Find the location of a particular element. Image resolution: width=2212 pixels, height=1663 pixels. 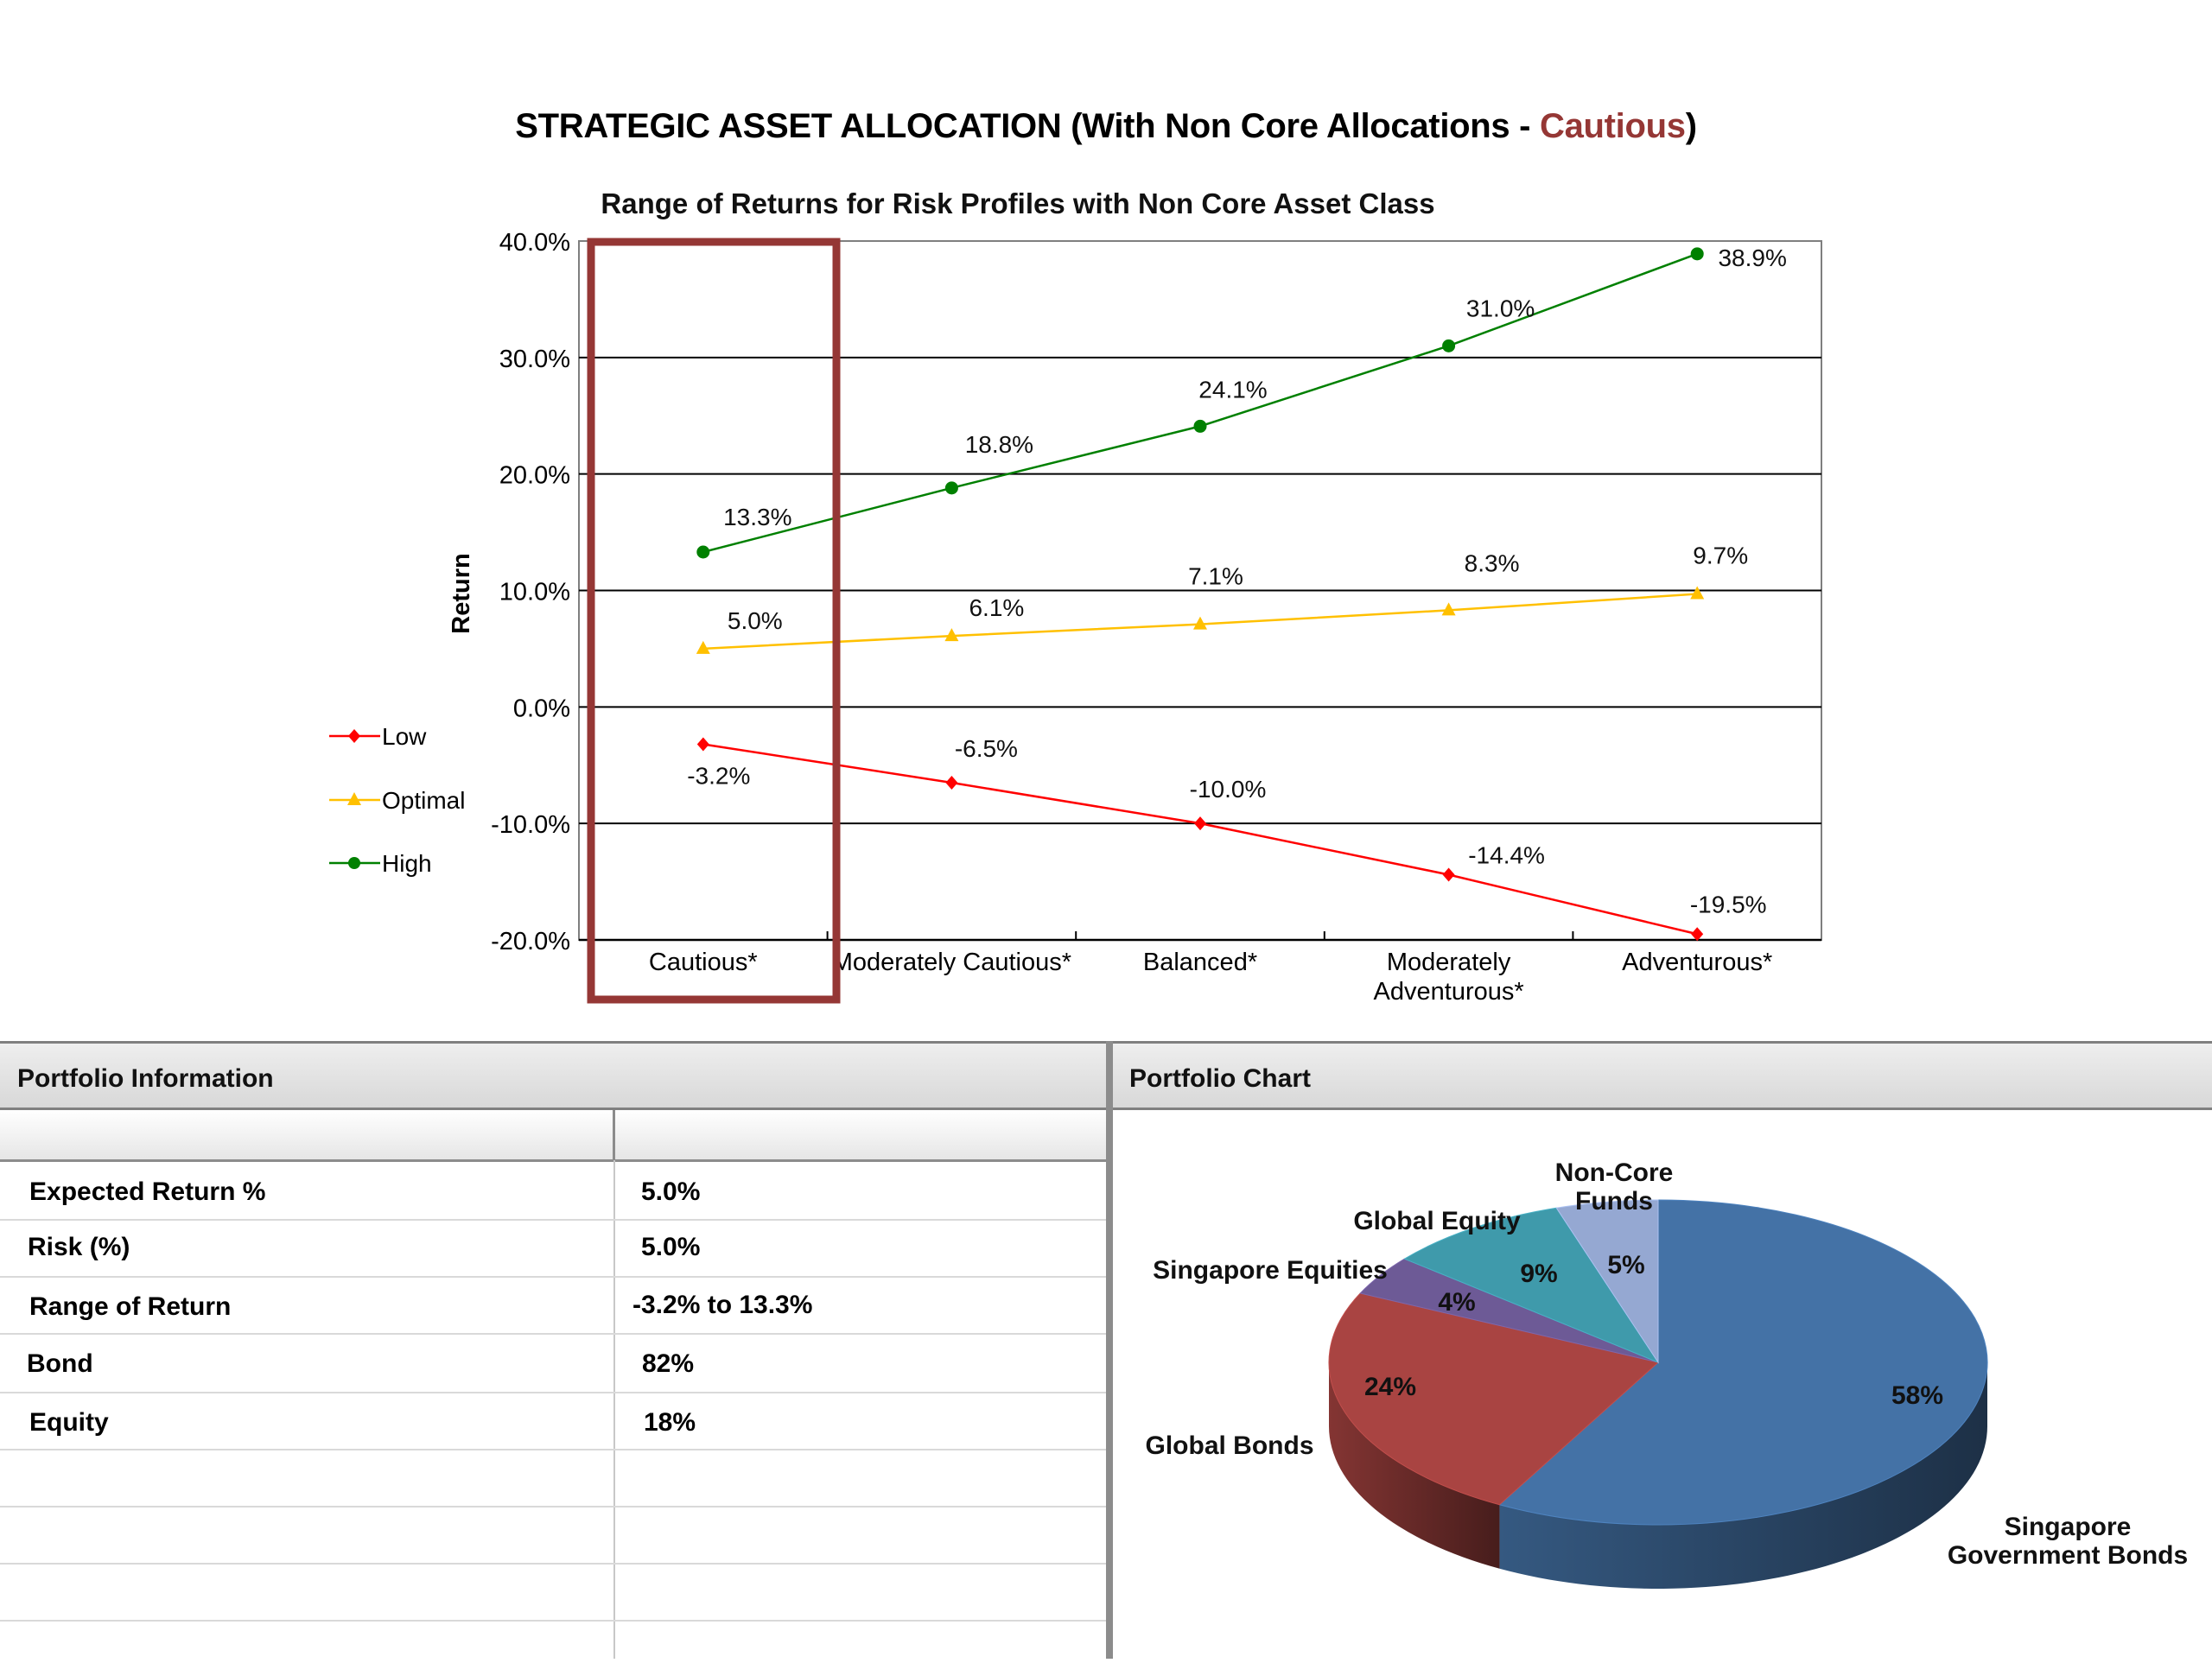

portfolio-pie-chart: 58% 24% 4% 9% 5% is located at coordinates (1658, 1394).